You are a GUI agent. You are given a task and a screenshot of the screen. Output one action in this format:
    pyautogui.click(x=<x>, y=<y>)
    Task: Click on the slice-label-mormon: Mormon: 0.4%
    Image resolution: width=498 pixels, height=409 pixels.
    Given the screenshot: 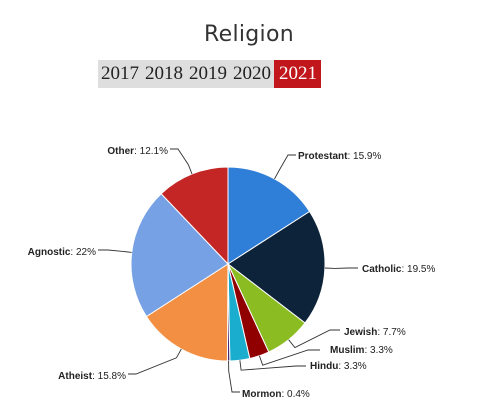 What is the action you would take?
    pyautogui.click(x=276, y=394)
    